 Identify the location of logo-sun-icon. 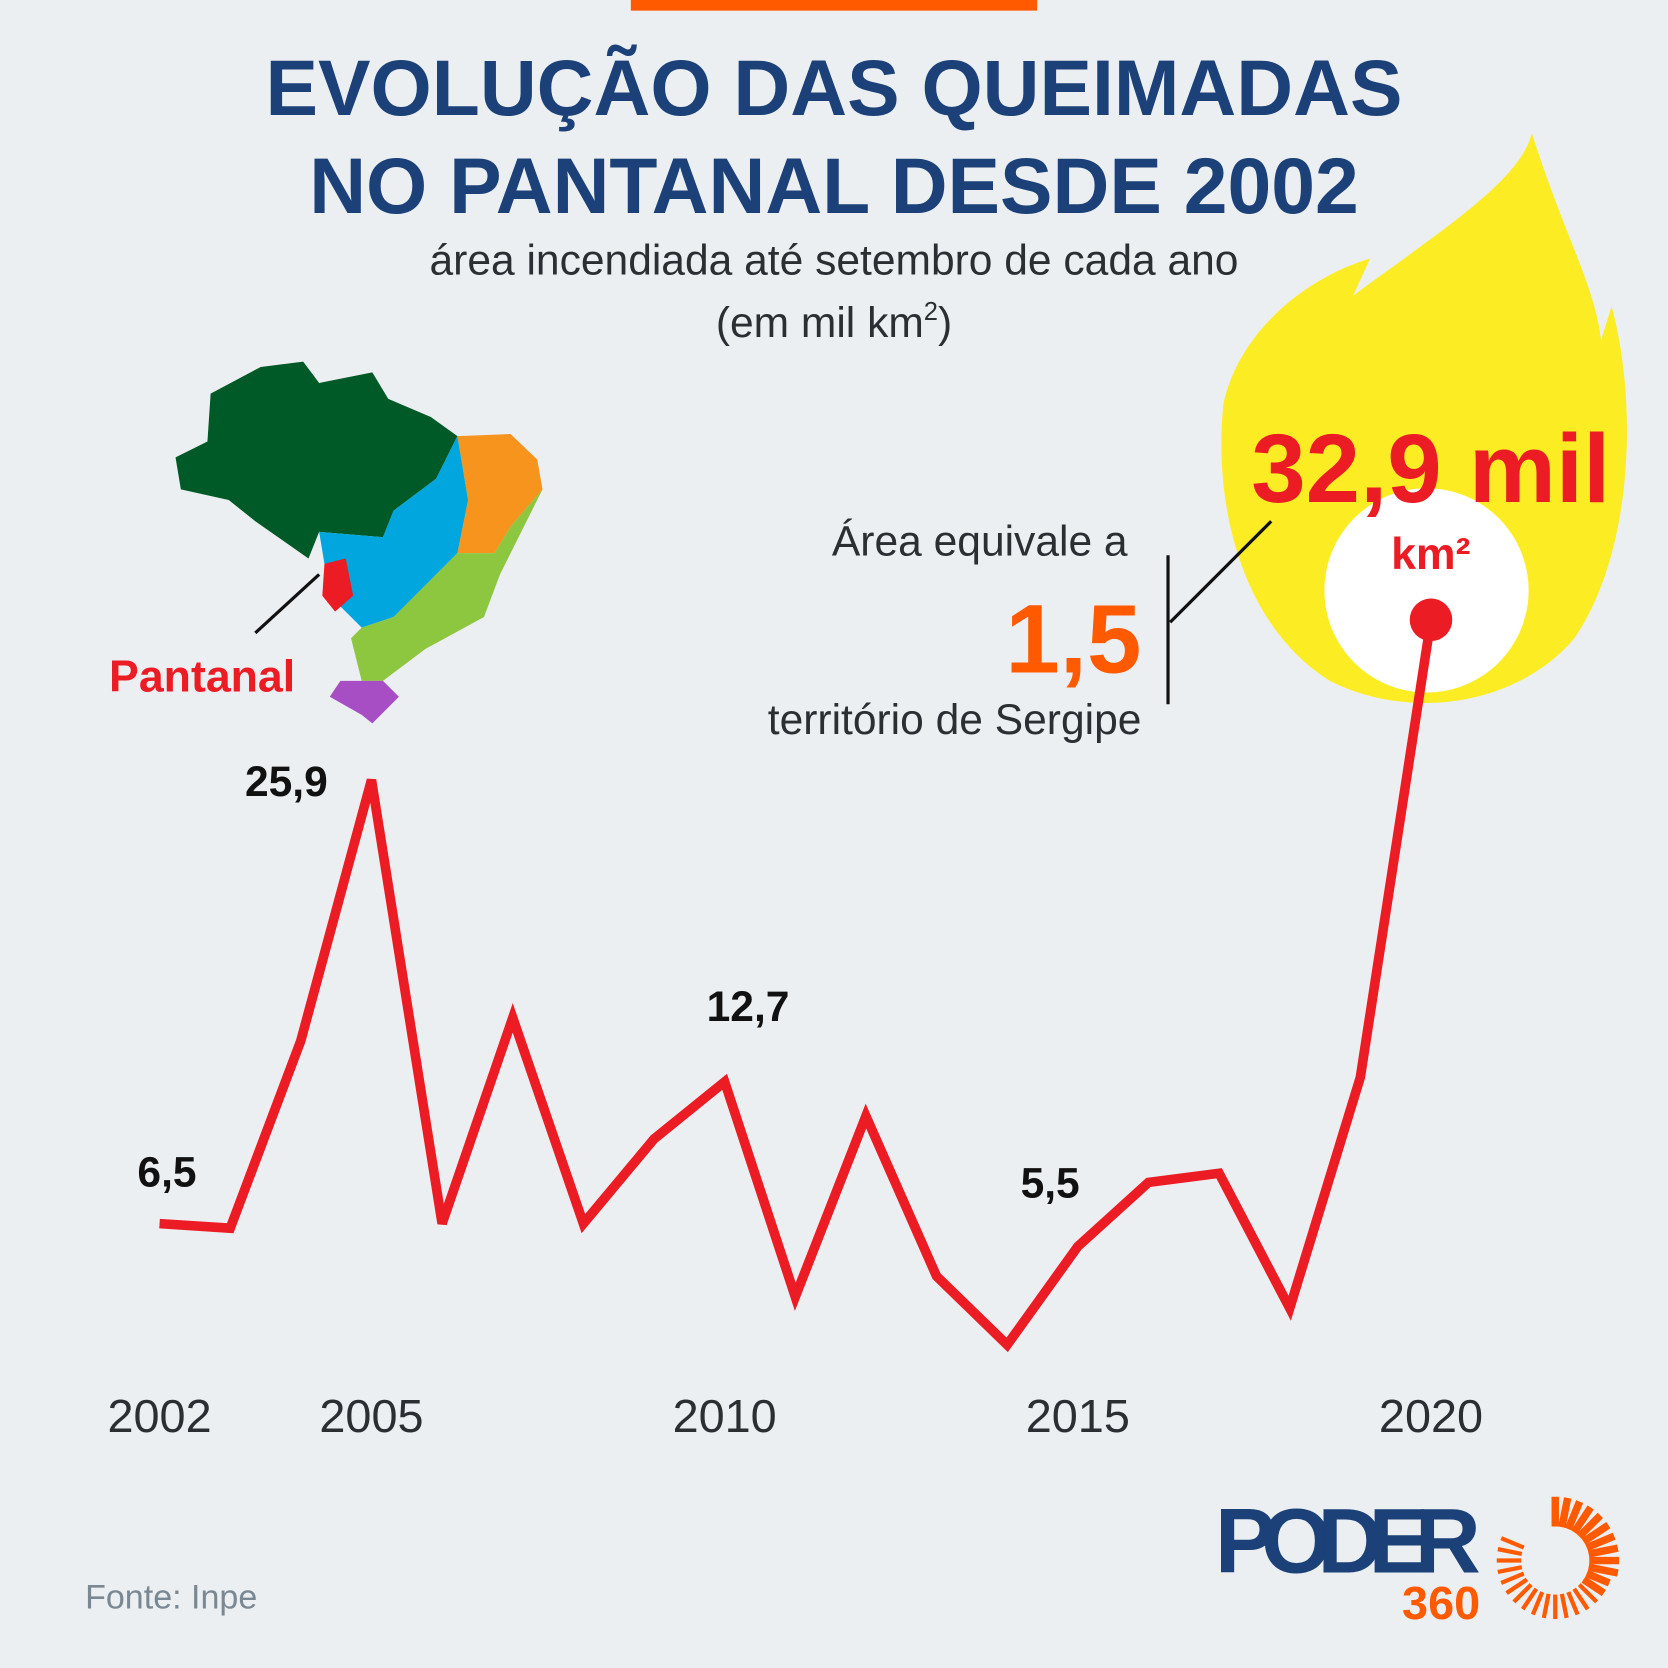
(1558, 1558).